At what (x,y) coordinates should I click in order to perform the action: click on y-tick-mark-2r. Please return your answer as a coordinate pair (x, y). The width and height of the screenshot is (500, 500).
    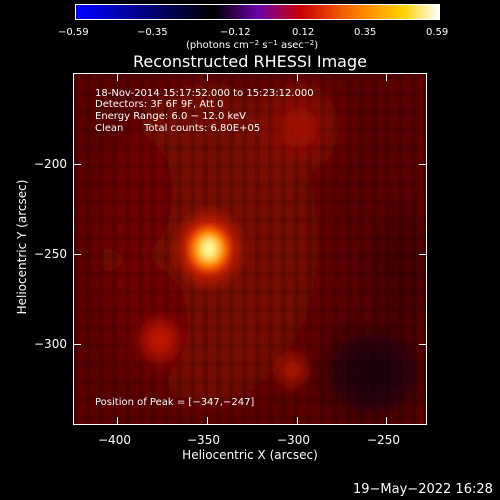
    Looking at the image, I should click on (423, 254).